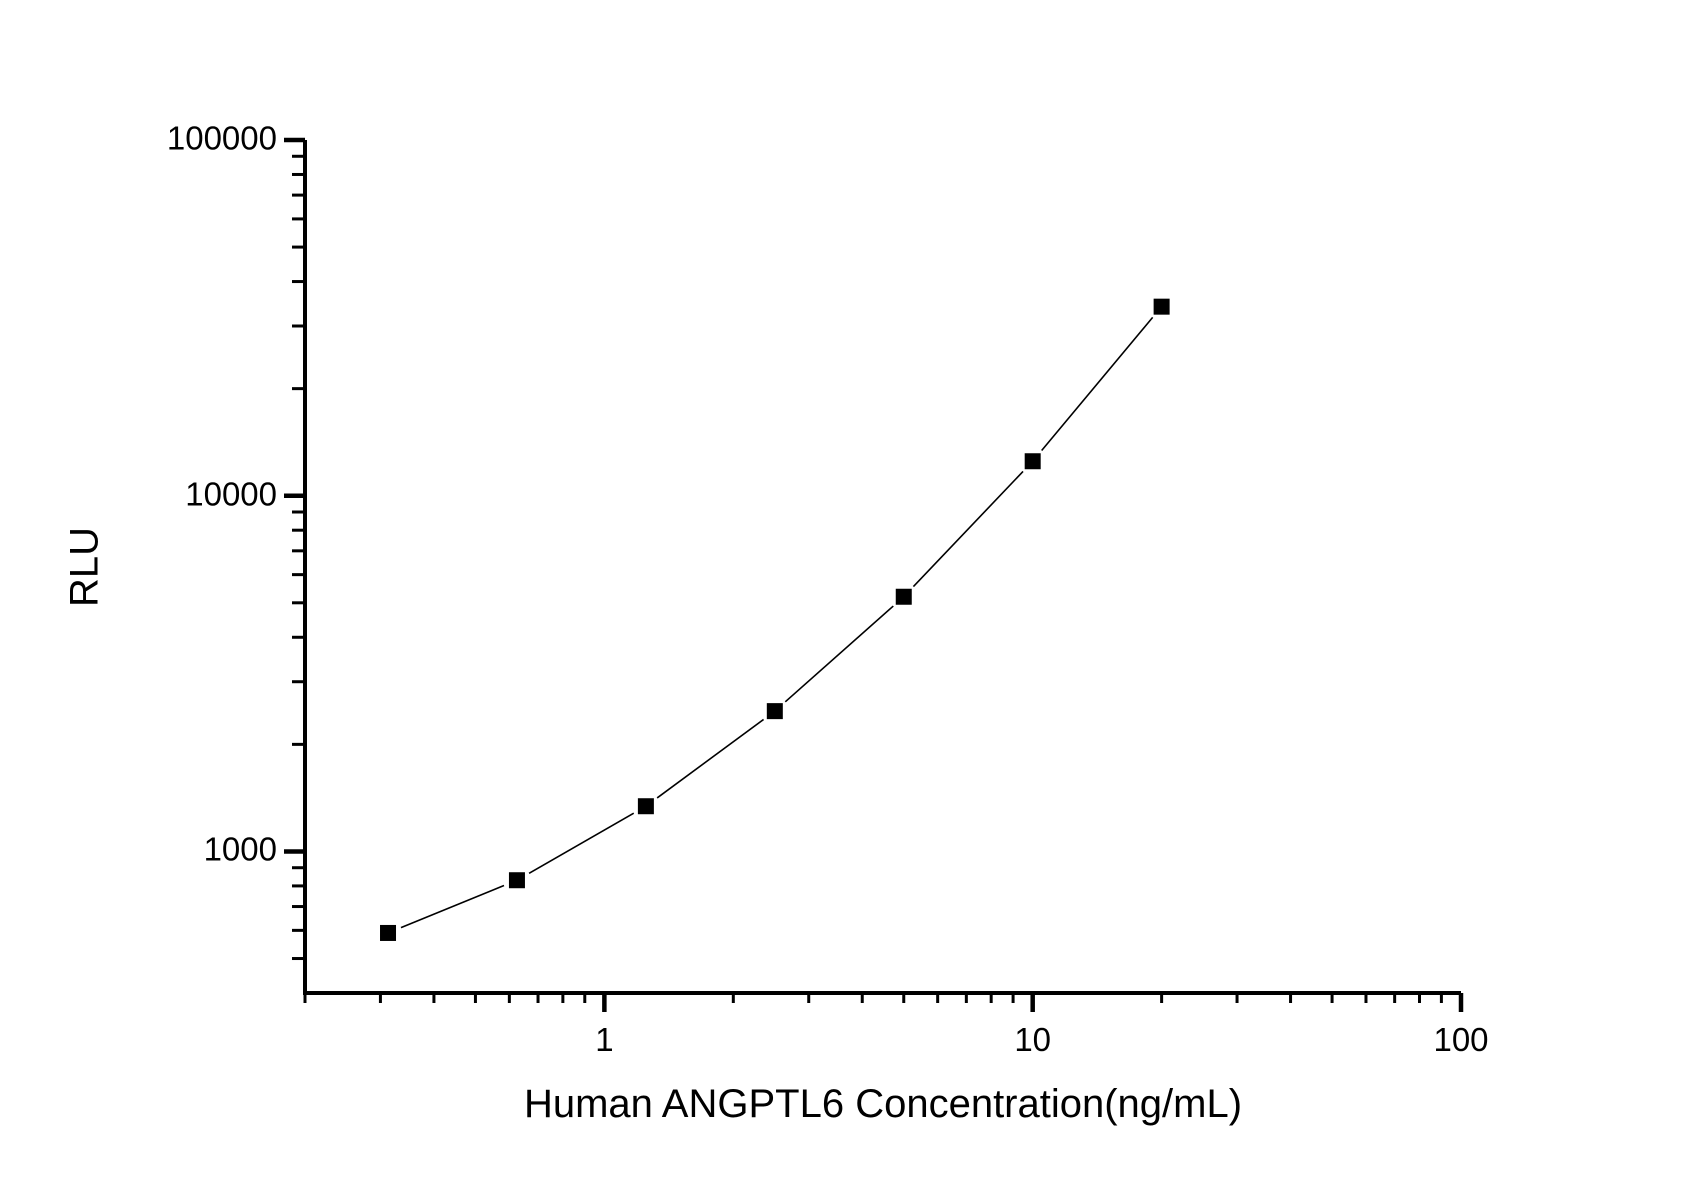 The height and width of the screenshot is (1189, 1695). What do you see at coordinates (1033, 1039) in the screenshot?
I see `x-tick-label: 10` at bounding box center [1033, 1039].